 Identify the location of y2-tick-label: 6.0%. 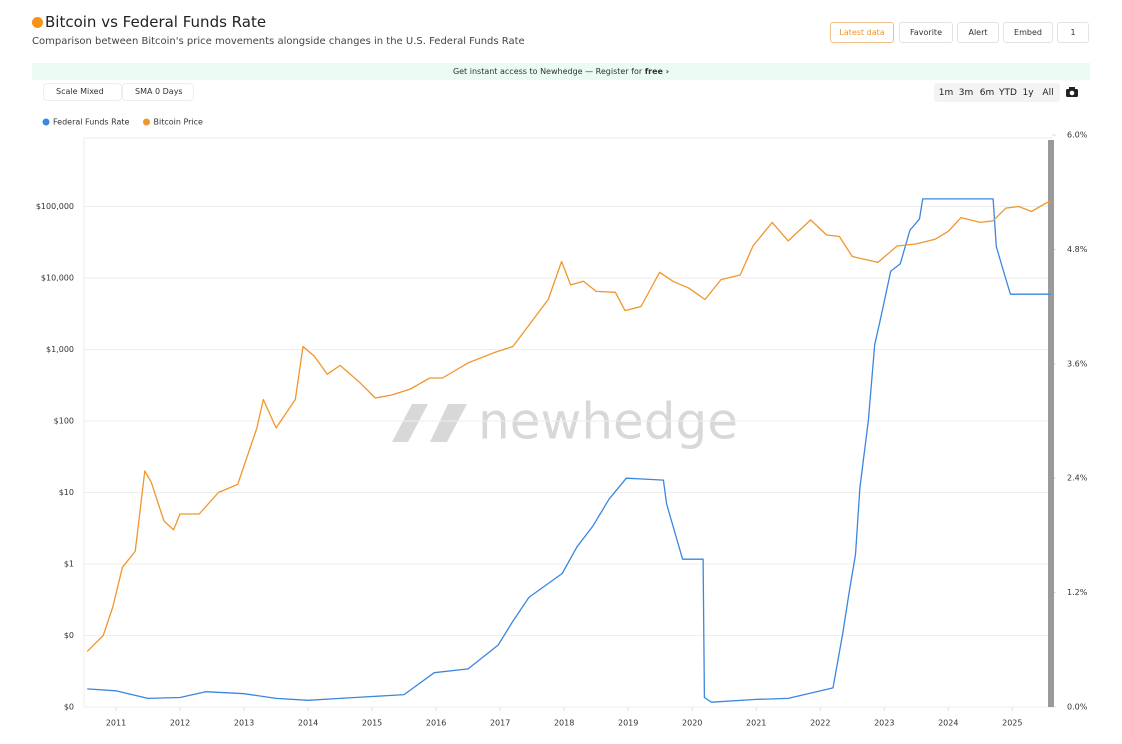
(1077, 135).